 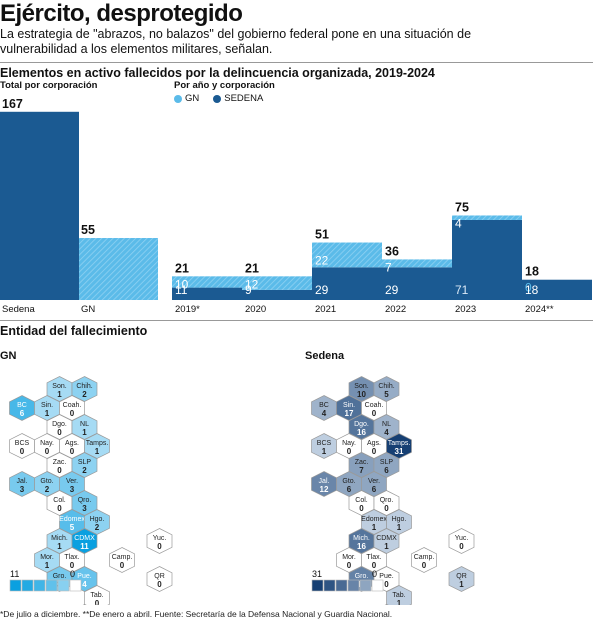 I want to click on sedena-value-label: 11, so click(x=181, y=290).